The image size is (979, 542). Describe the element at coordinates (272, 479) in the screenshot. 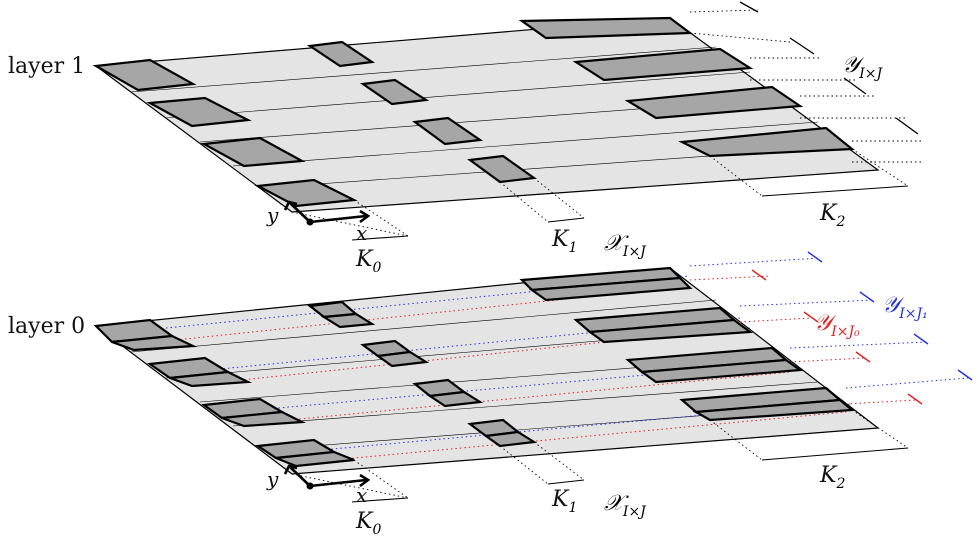

I see `layer-0-y-label: y` at that location.